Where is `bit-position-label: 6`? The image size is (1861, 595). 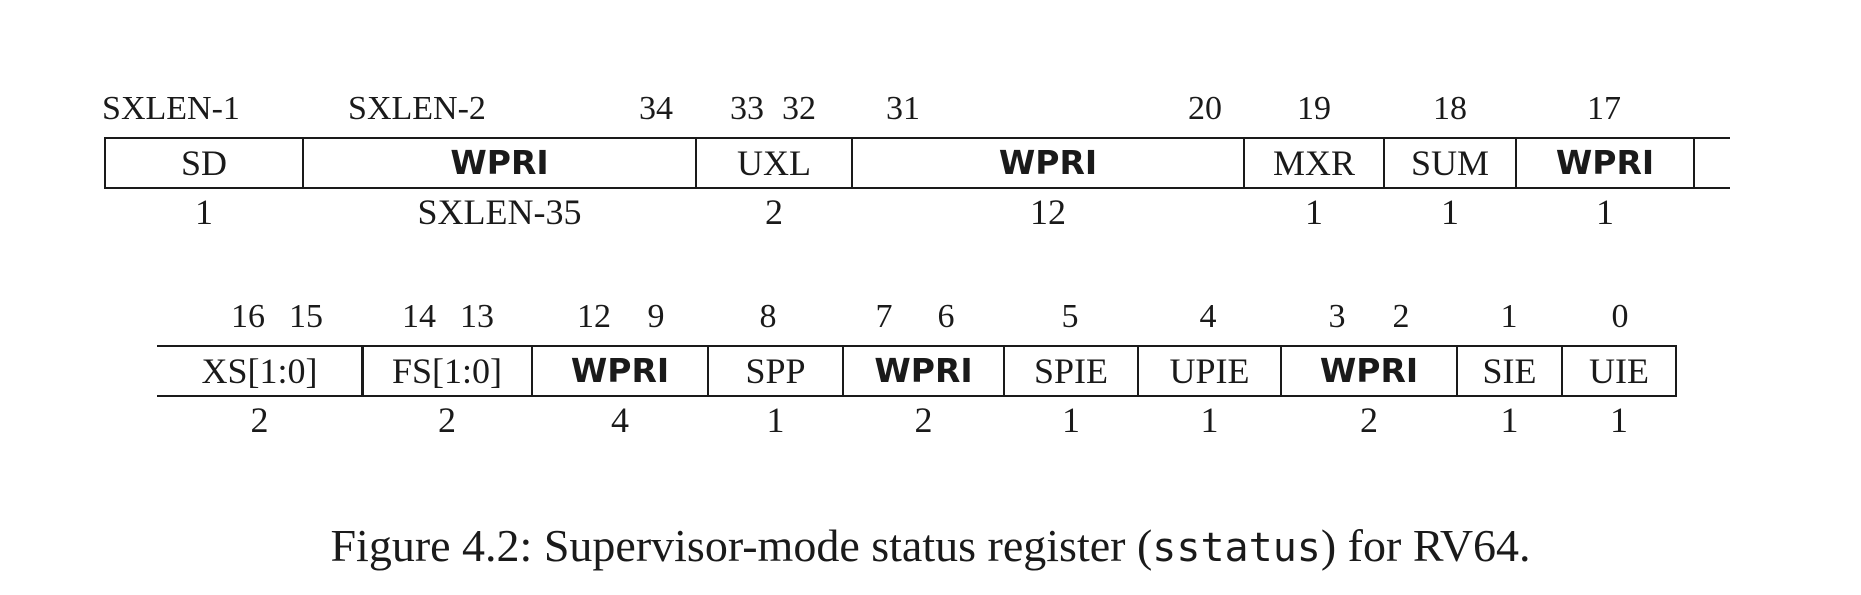 bit-position-label: 6 is located at coordinates (946, 316).